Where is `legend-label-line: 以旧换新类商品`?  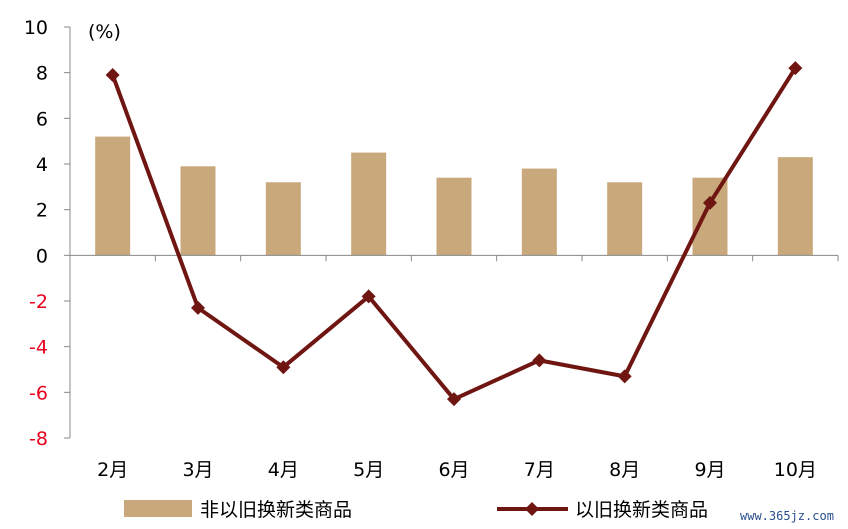 legend-label-line: 以旧换新类商品 is located at coordinates (641, 510).